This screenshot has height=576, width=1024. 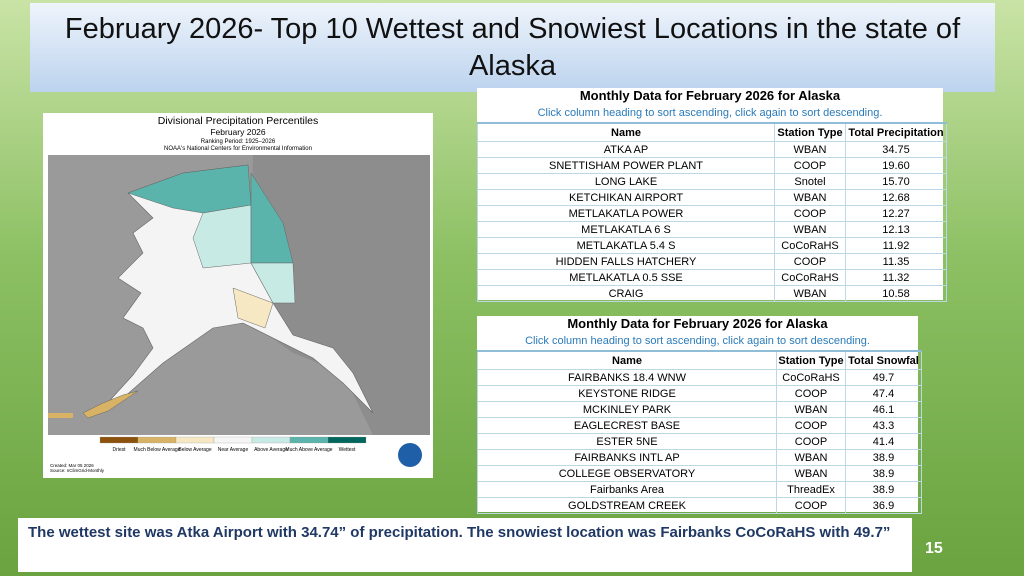 I want to click on table-cell: MCKINLEY PARK, so click(x=627, y=409).